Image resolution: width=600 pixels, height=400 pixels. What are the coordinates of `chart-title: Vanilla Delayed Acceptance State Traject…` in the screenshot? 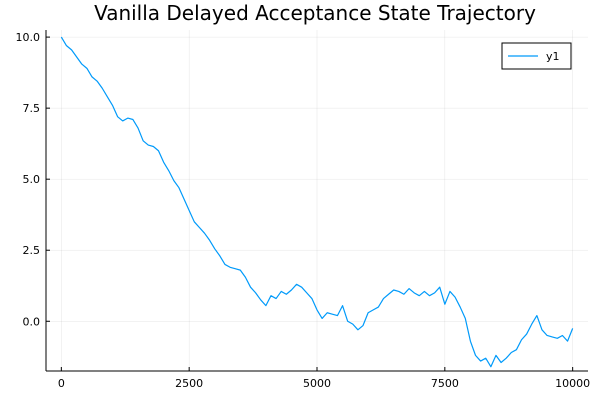 It's located at (315, 13).